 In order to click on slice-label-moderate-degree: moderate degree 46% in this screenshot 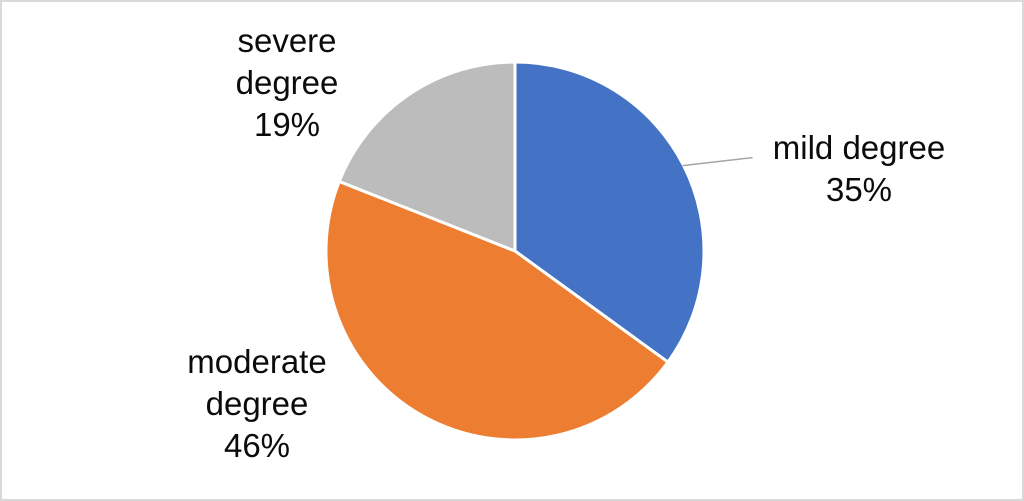, I will do `click(257, 403)`.